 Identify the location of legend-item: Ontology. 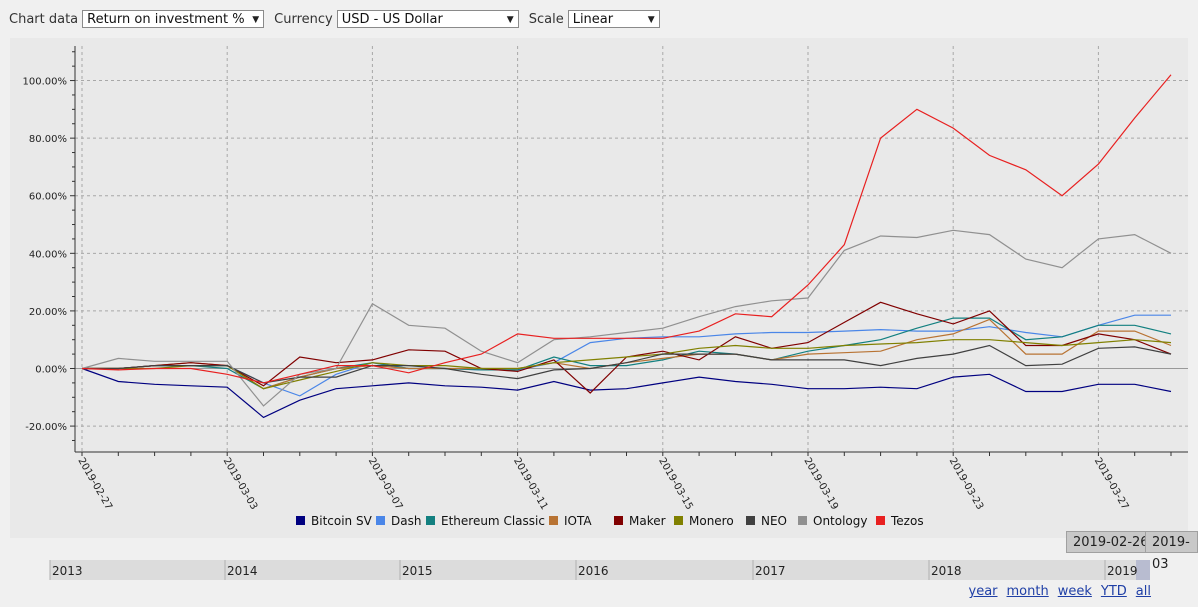
(833, 521).